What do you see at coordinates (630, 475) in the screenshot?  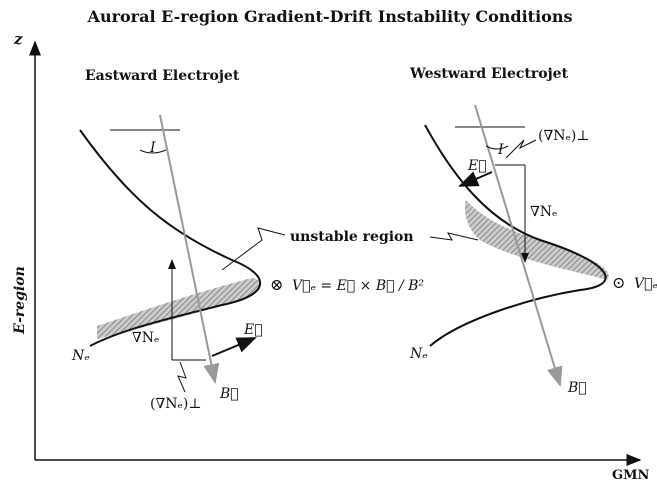 I see `gmn-label: GMN` at bounding box center [630, 475].